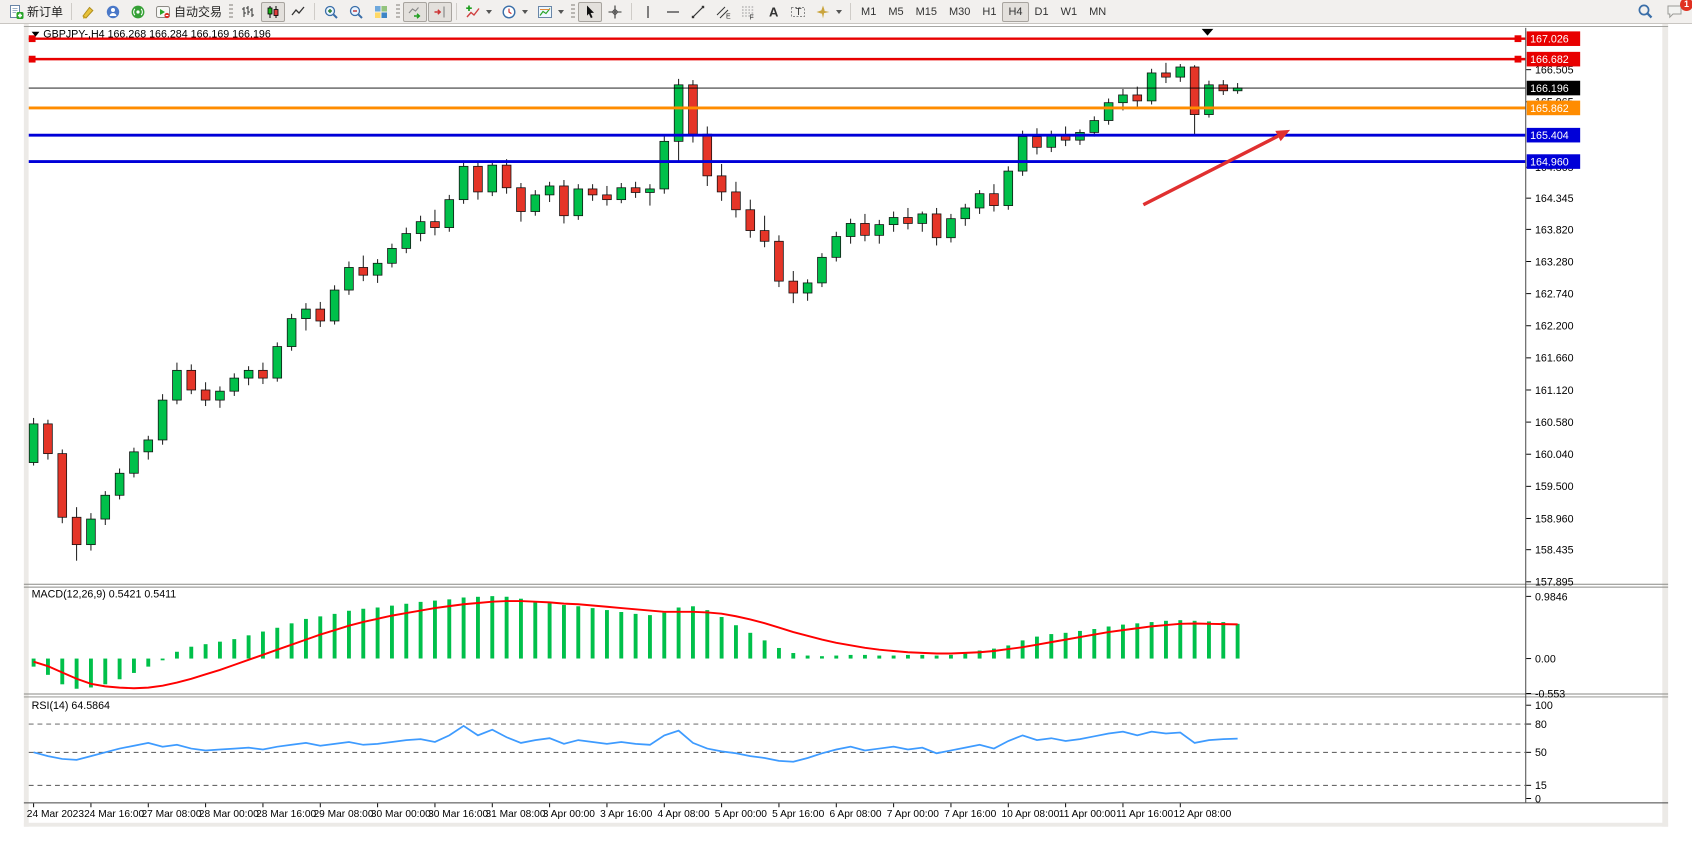 The height and width of the screenshot is (850, 1692). What do you see at coordinates (777, 754) in the screenshot?
I see `rsi-indicator` at bounding box center [777, 754].